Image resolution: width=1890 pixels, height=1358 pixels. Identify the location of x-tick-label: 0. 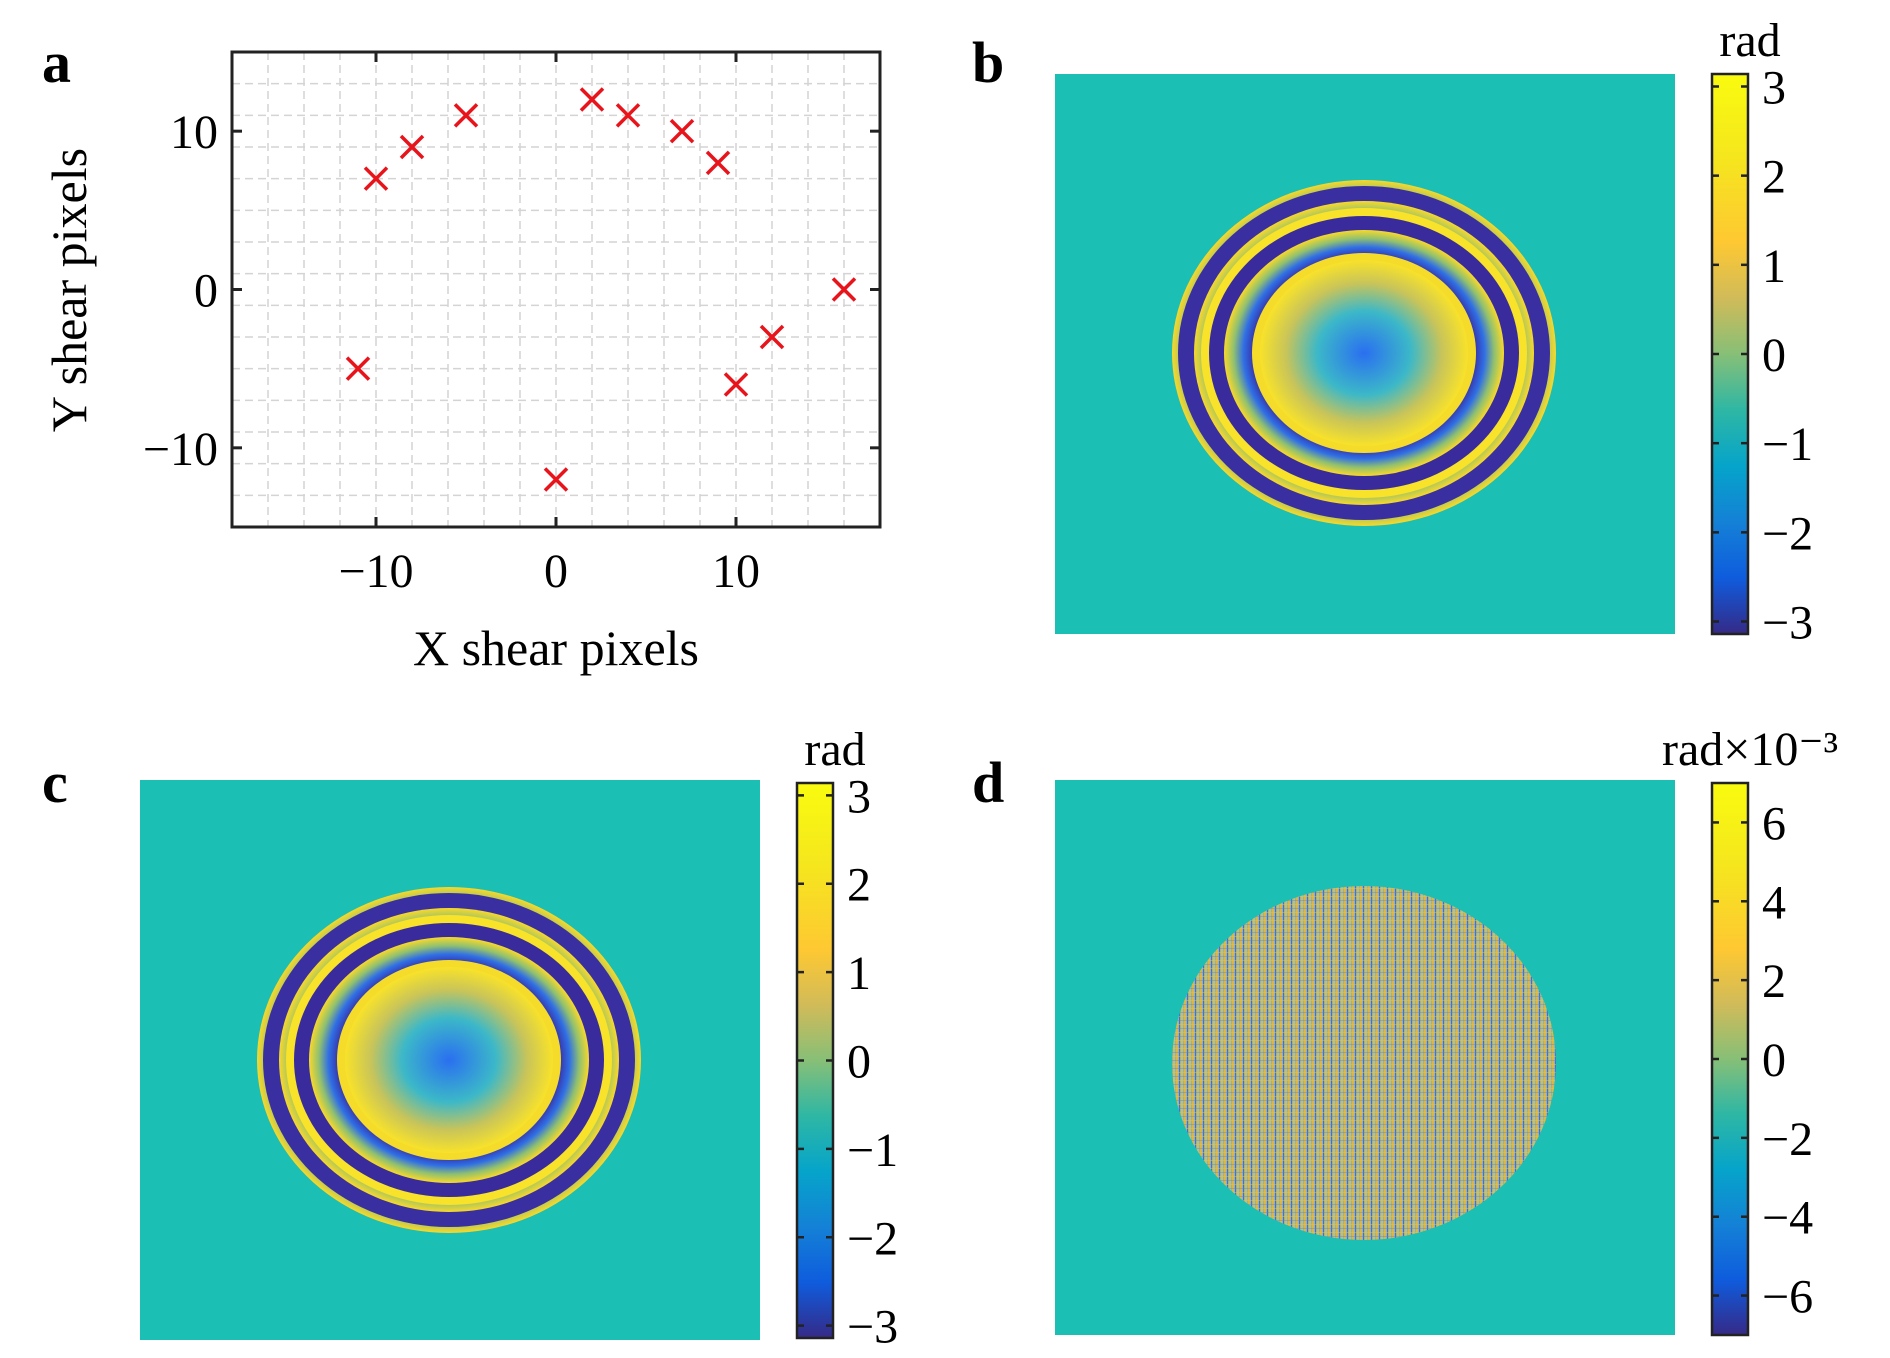
(556, 571).